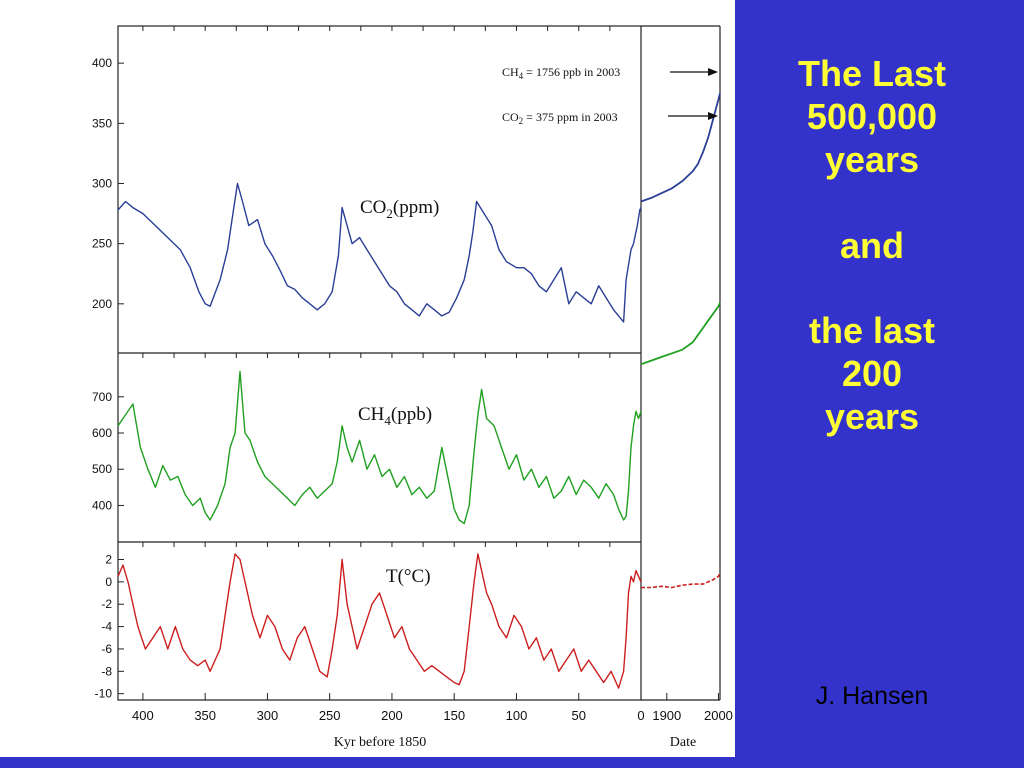 The image size is (1024, 768). What do you see at coordinates (102, 63) in the screenshot?
I see `co2-ytick-label: 400` at bounding box center [102, 63].